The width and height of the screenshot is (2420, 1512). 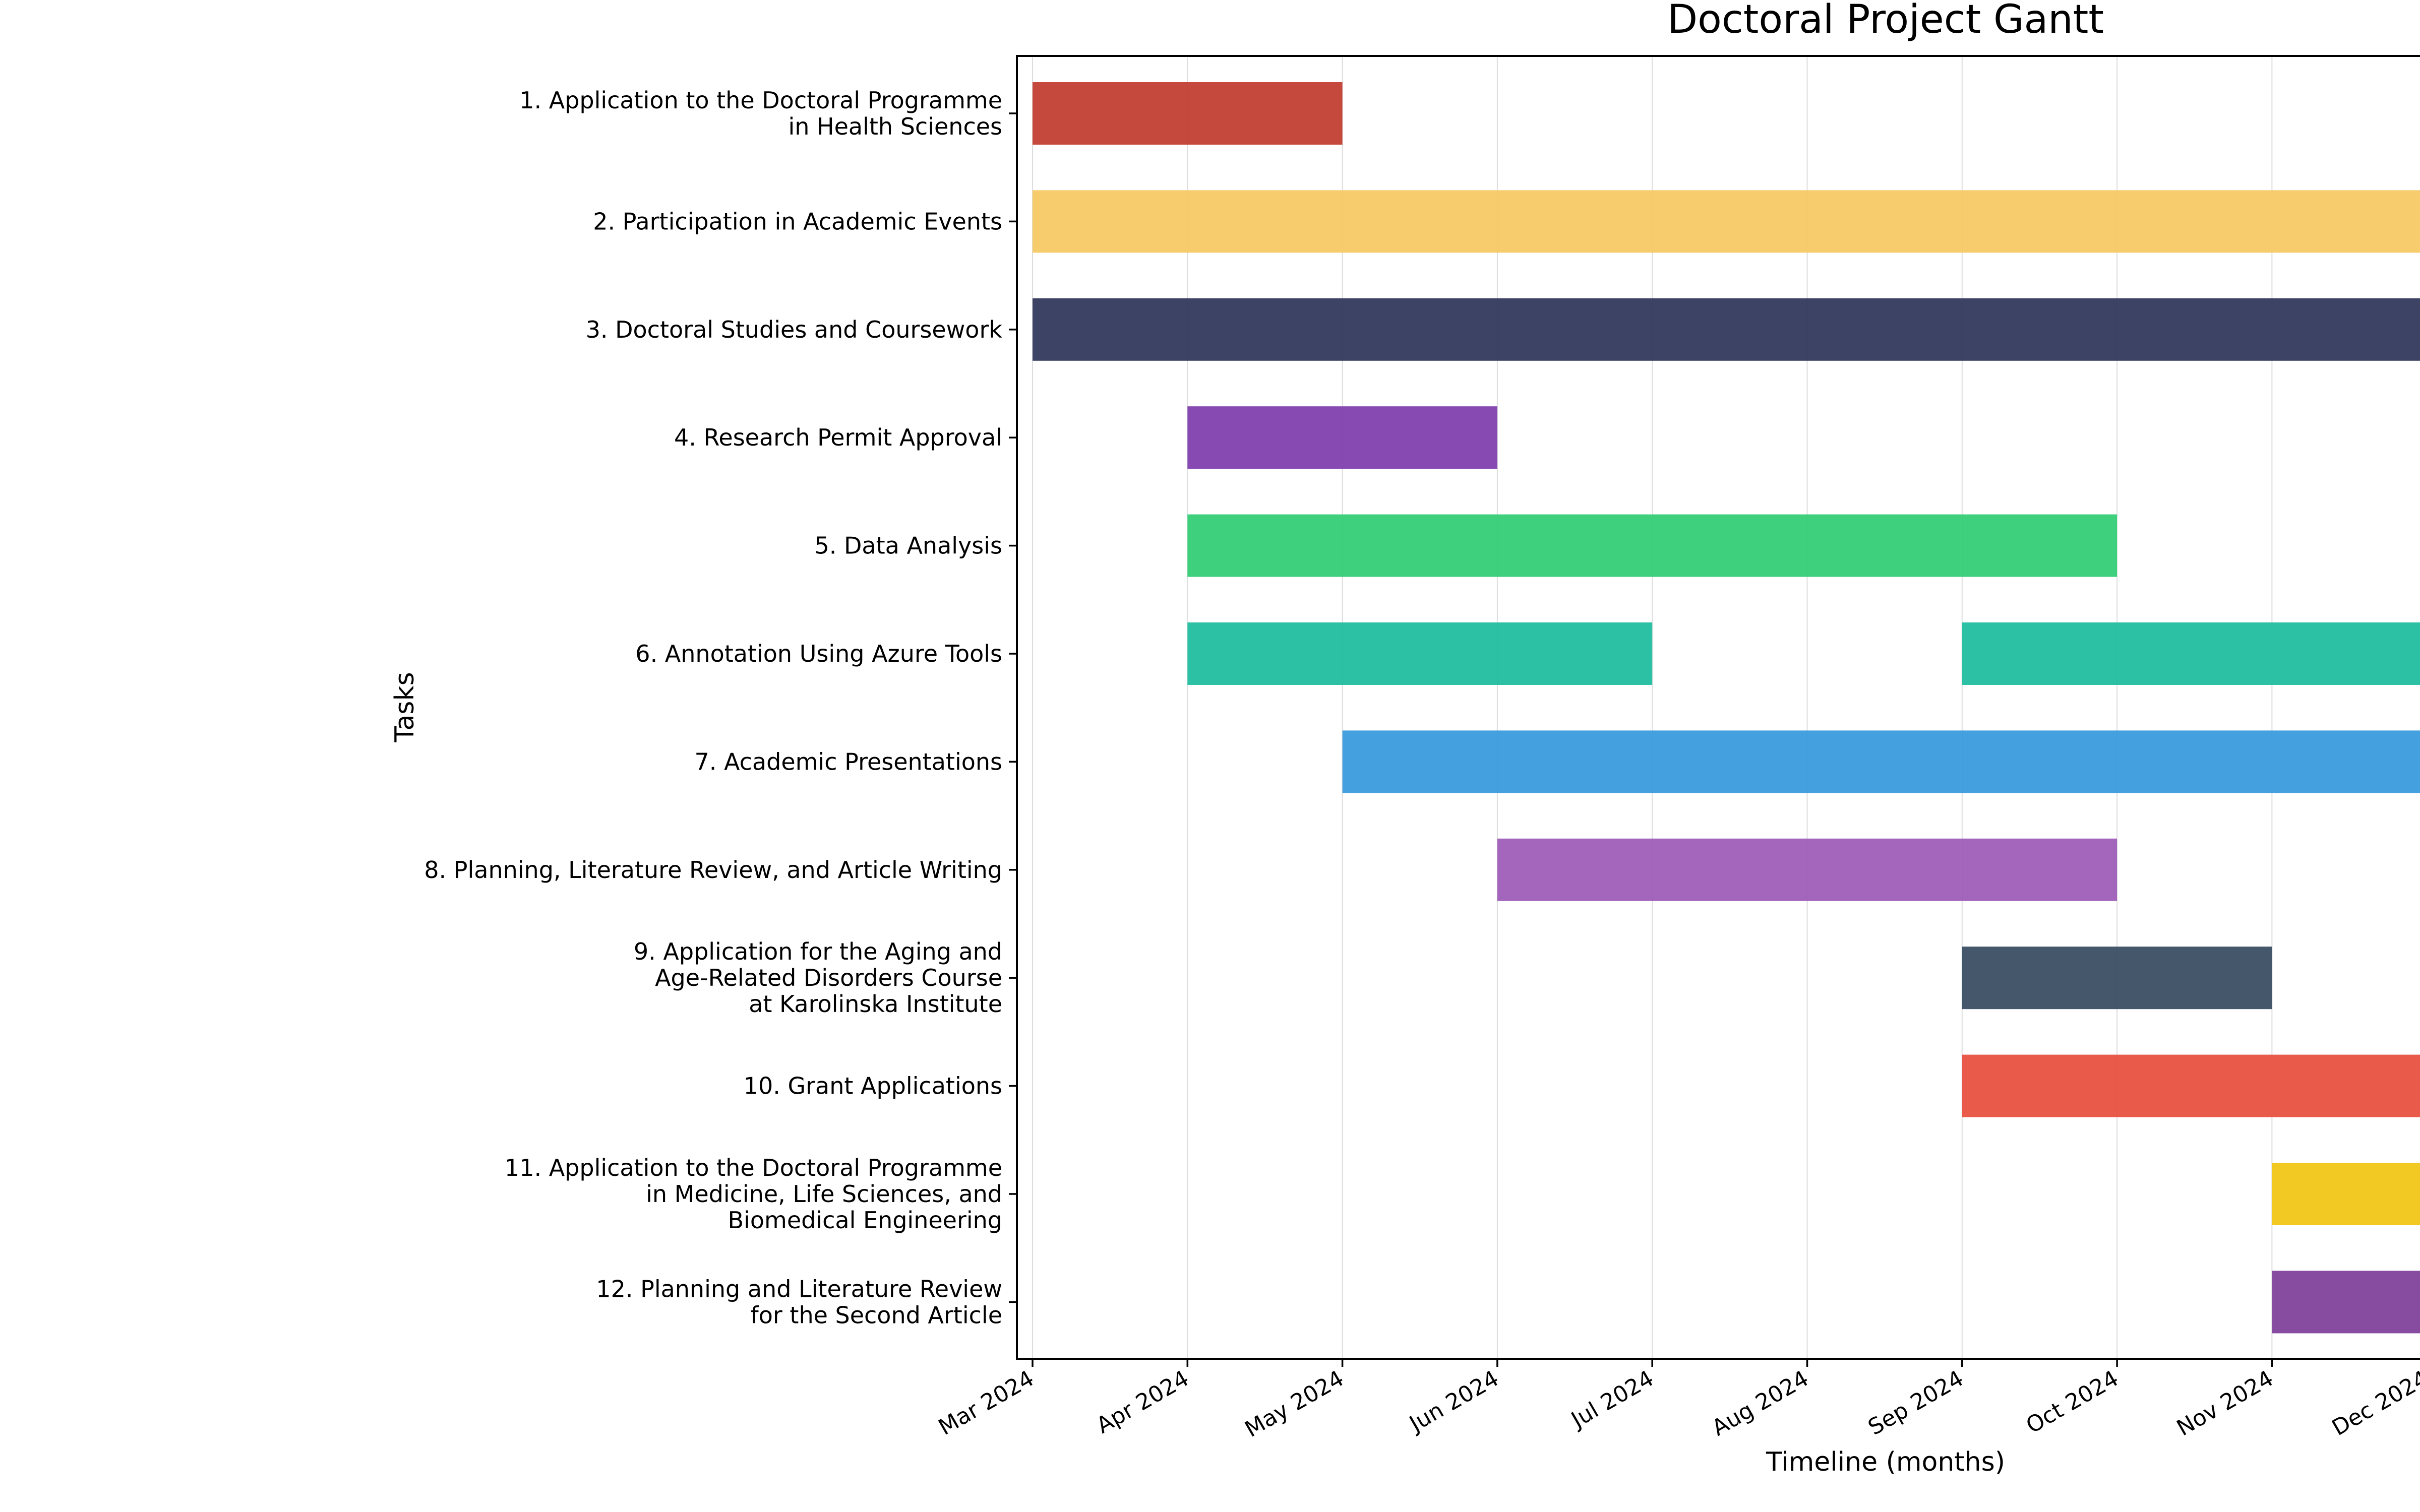 What do you see at coordinates (2072, 1401) in the screenshot?
I see `x-tick-label: Oct 2024` at bounding box center [2072, 1401].